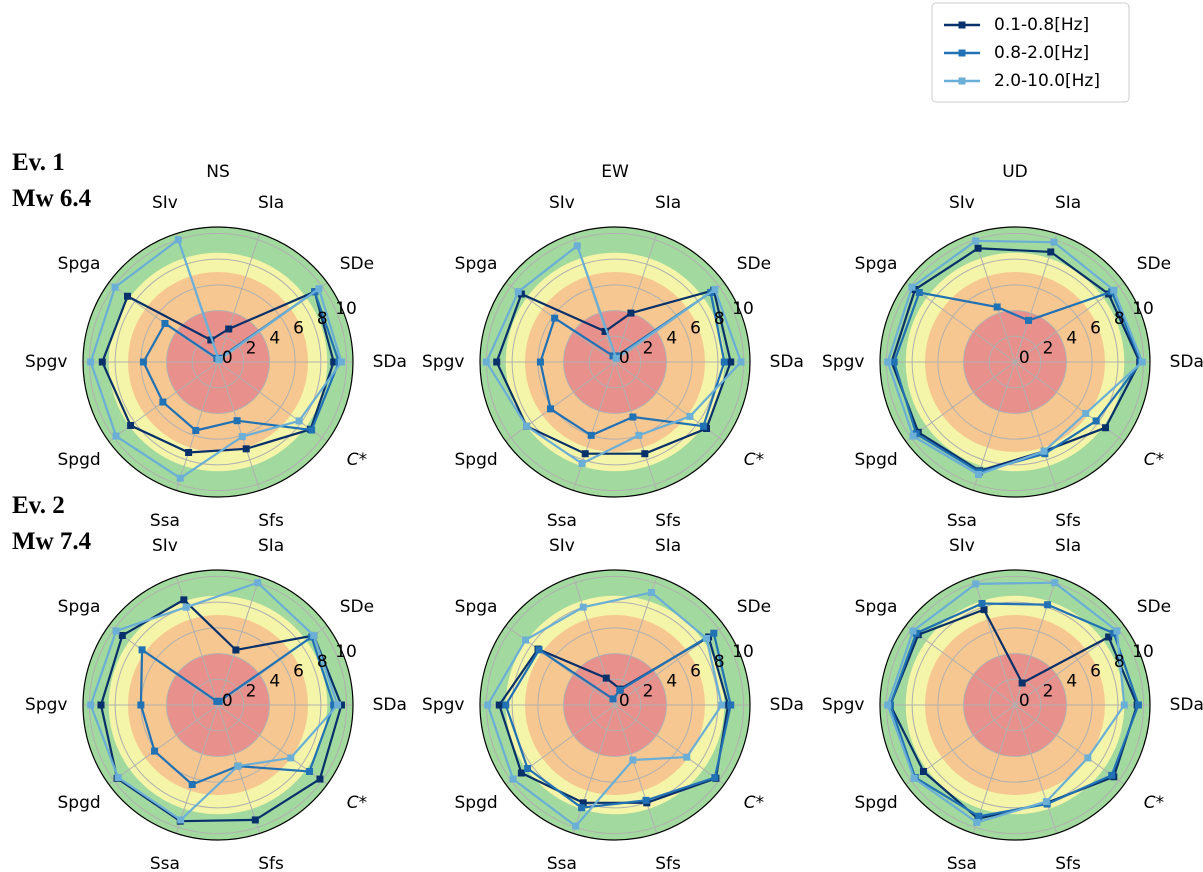 The image size is (1203, 872). Describe the element at coordinates (1041, 25) in the screenshot. I see `legend-label: 0.1-0.8[Hz]` at that location.